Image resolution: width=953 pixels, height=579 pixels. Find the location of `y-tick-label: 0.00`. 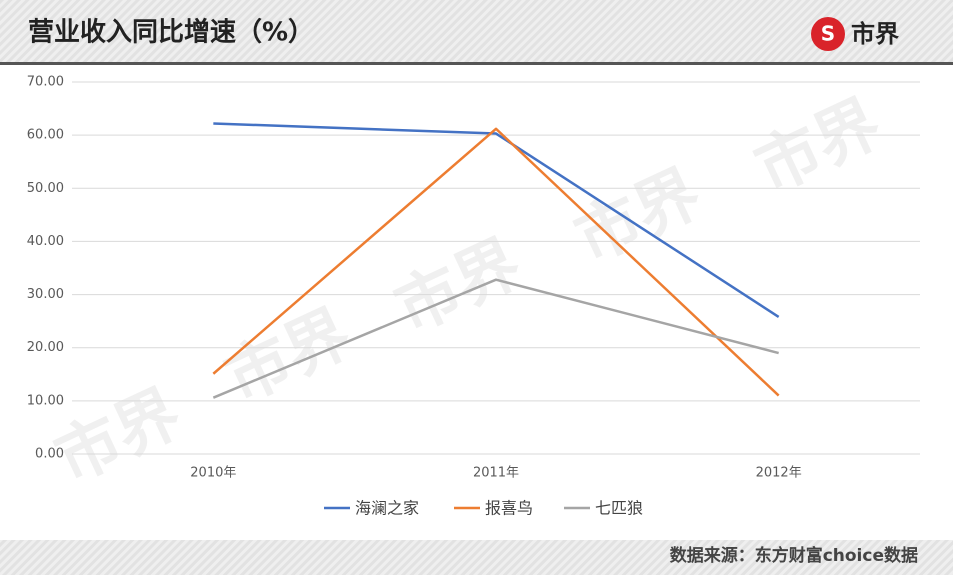

y-tick-label: 0.00 is located at coordinates (49, 454).